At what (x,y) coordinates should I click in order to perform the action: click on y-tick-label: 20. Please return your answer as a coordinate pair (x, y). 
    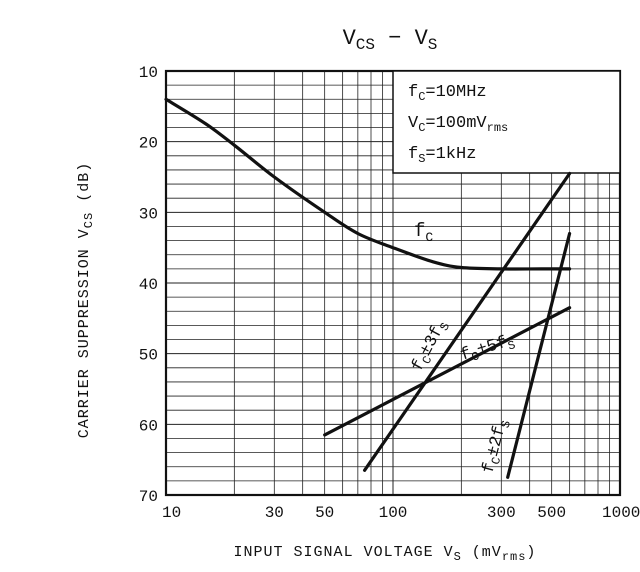
    Looking at the image, I should click on (148, 144).